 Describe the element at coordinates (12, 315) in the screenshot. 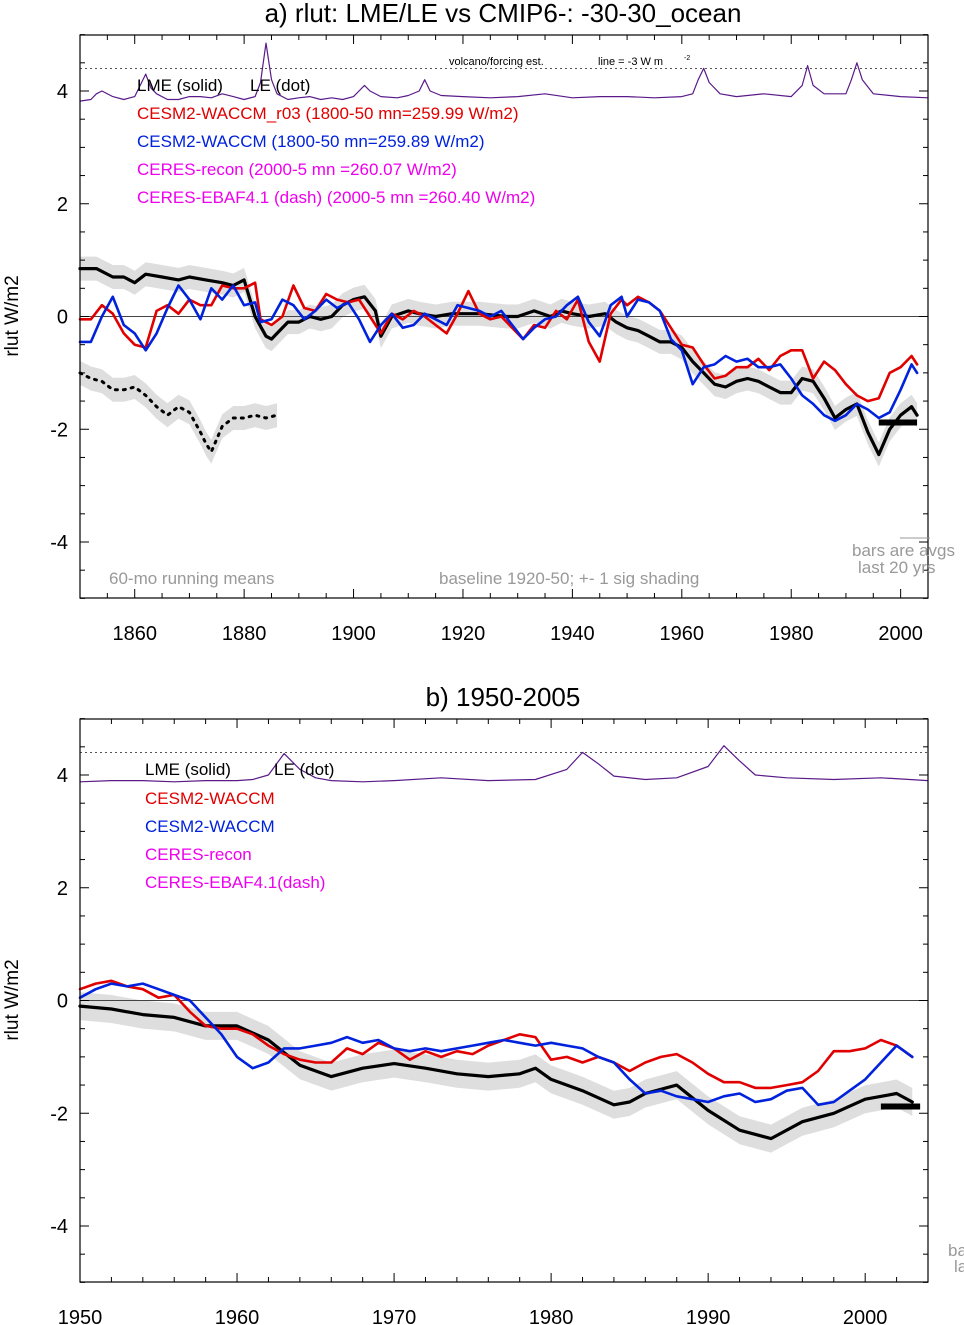

I see `panel-a-y-axis-label: rlut W/m2` at that location.